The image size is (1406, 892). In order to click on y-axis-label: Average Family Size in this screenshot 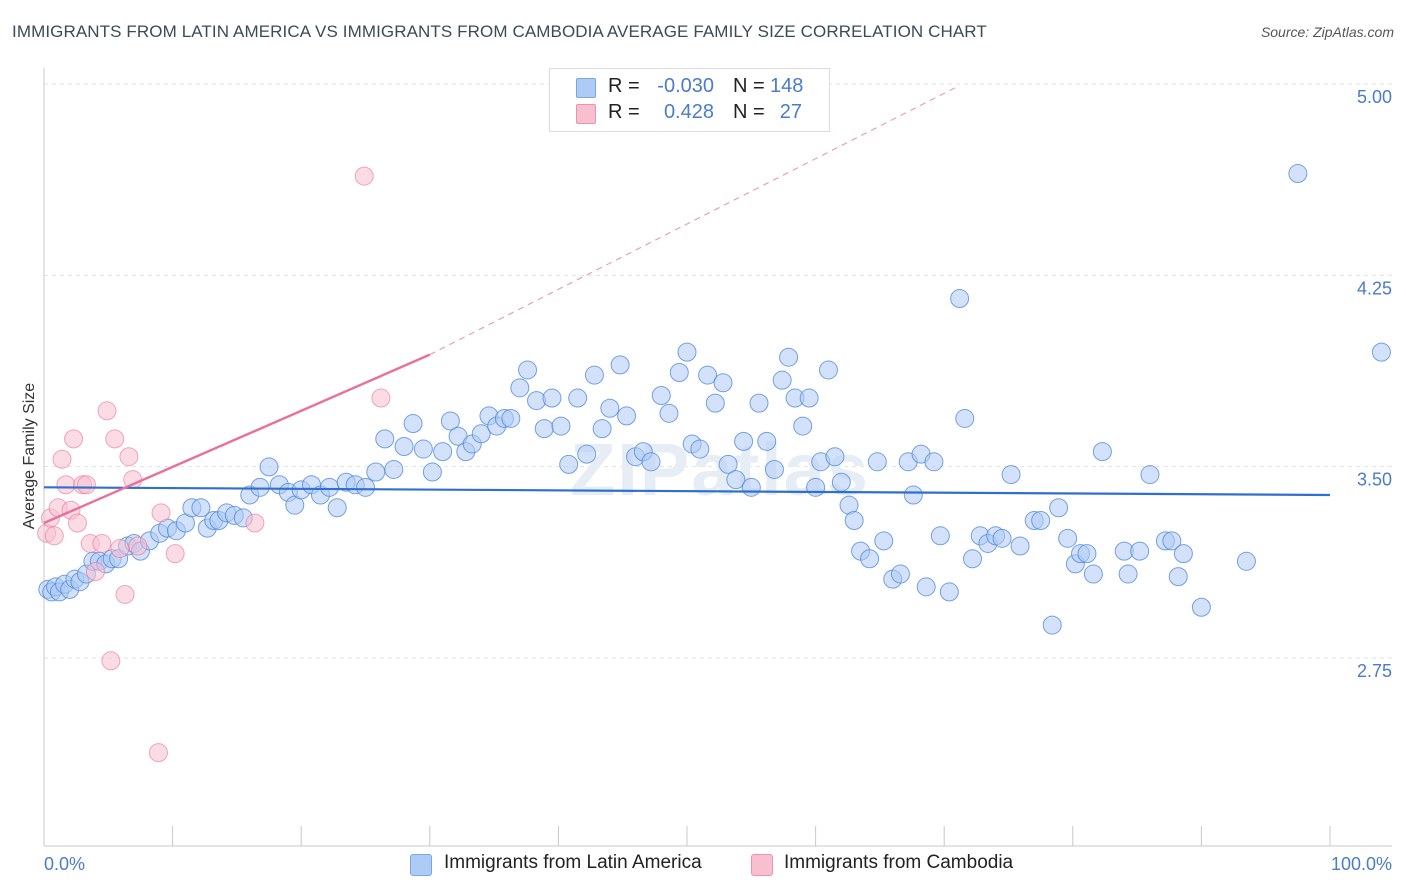, I will do `click(29, 456)`.